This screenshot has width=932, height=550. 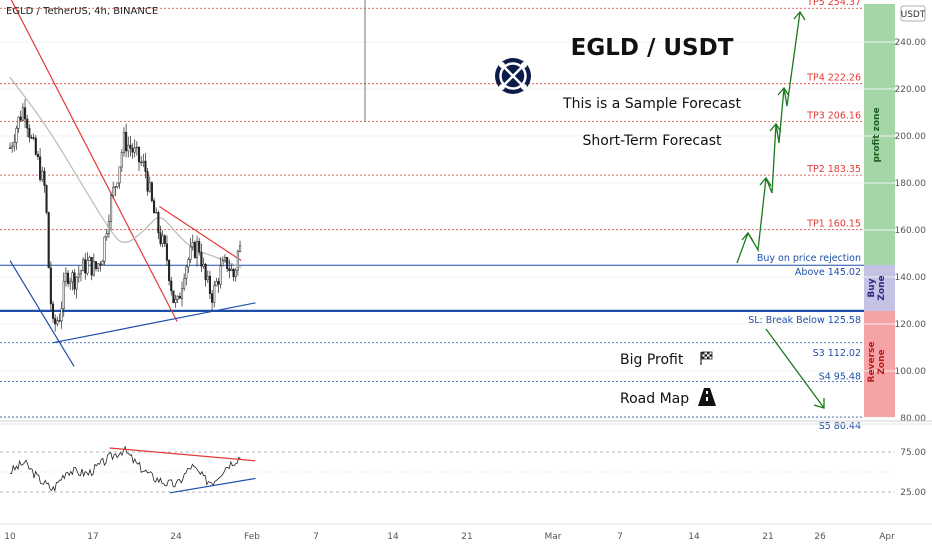 What do you see at coordinates (466, 537) in the screenshot?
I see `time-tick-label: 21` at bounding box center [466, 537].